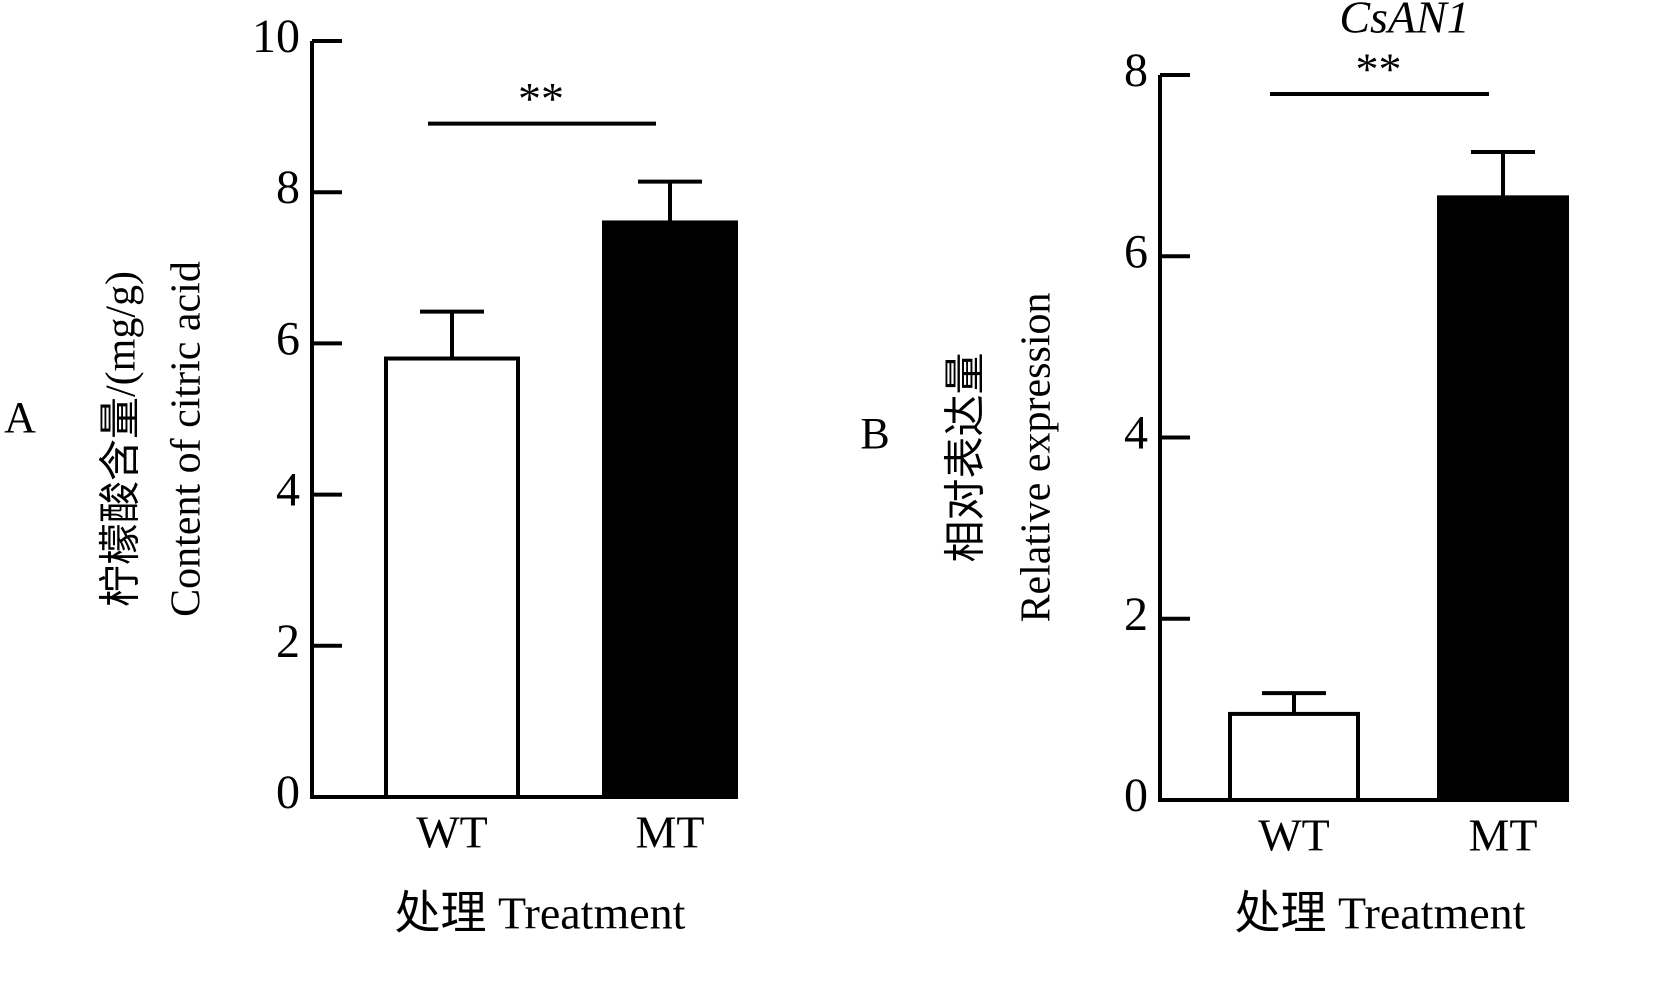 This screenshot has height=1004, width=1668. I want to click on y-axis-label: Relative expression, so click(1037, 457).